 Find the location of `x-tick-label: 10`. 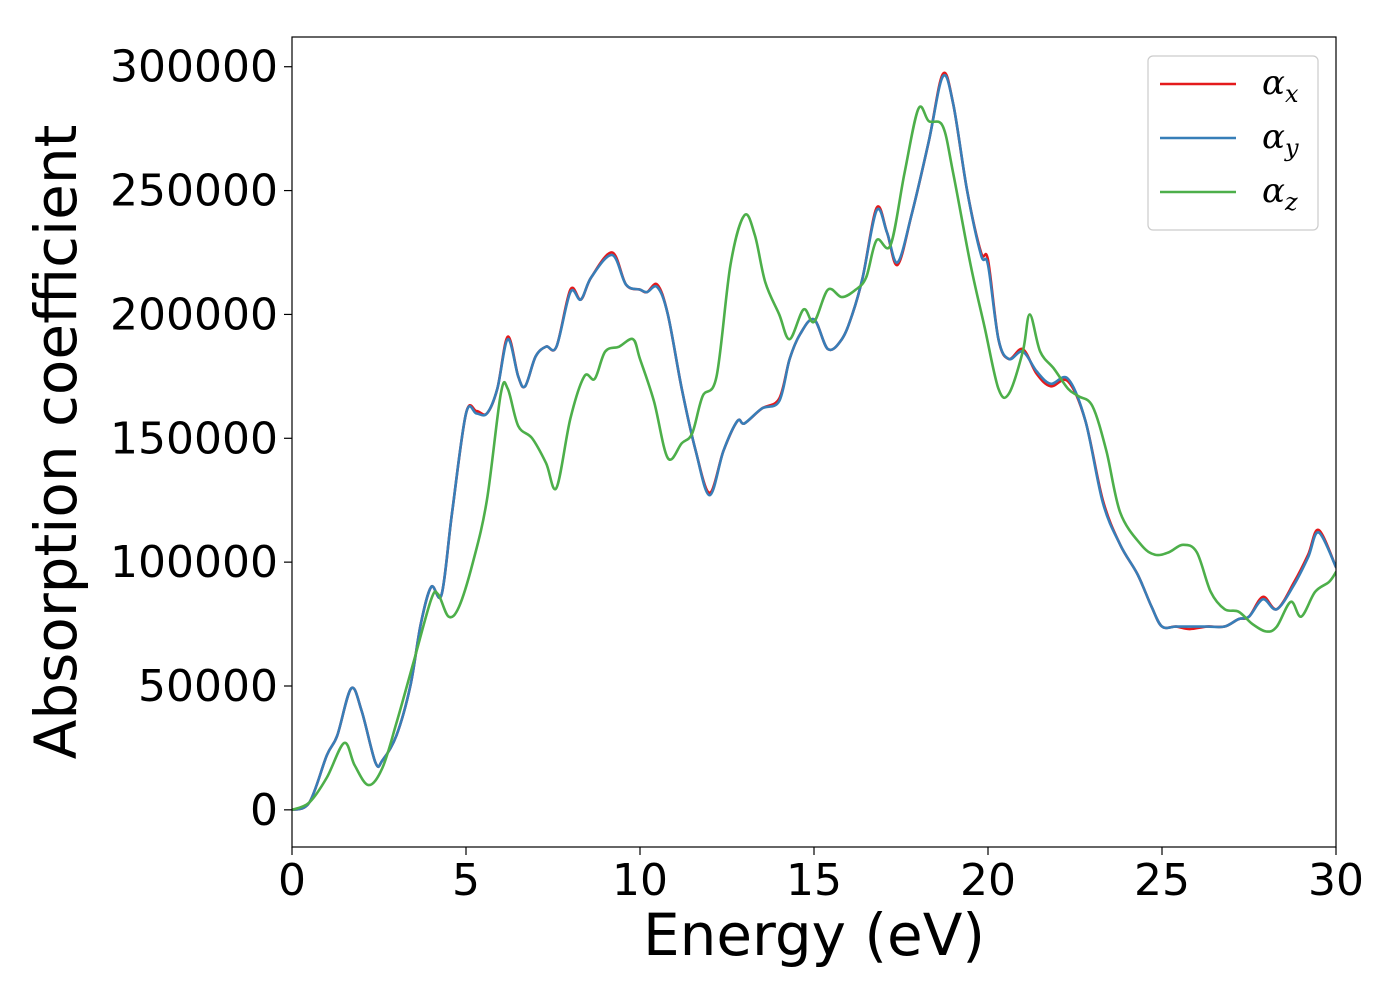

x-tick-label: 10 is located at coordinates (640, 880).